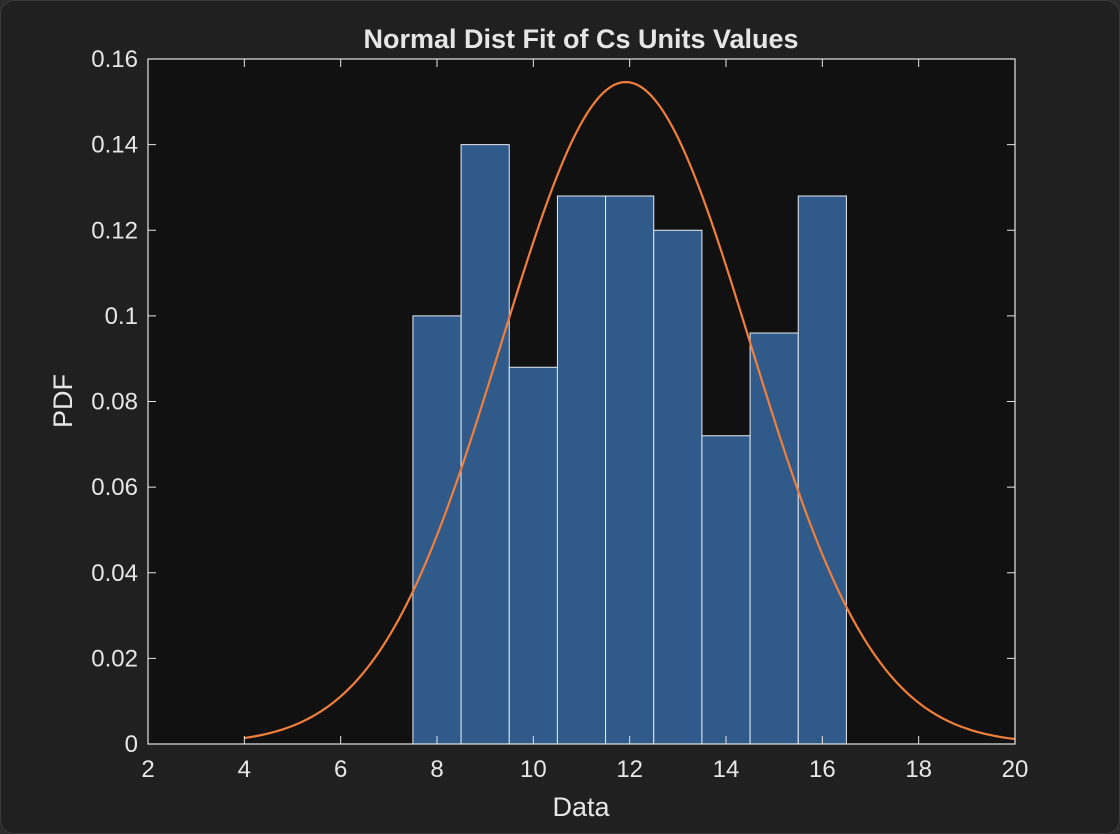  Describe the element at coordinates (114, 230) in the screenshot. I see `y-tick-label: 0.12` at that location.